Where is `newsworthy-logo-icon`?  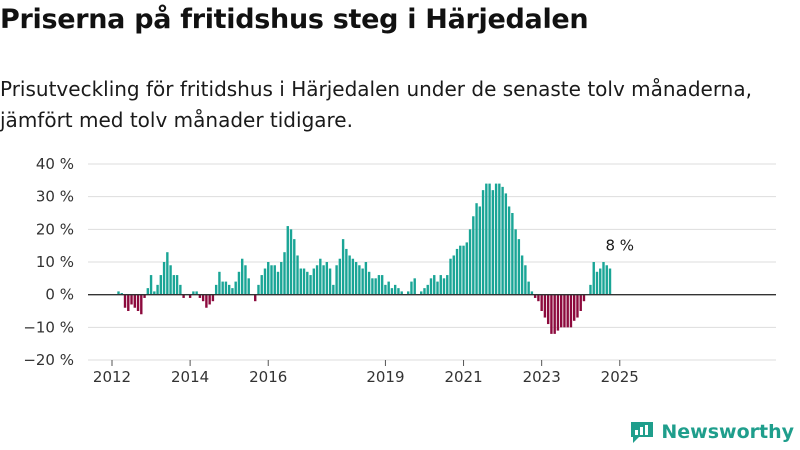
newsworthy-logo-icon is located at coordinates (642, 432).